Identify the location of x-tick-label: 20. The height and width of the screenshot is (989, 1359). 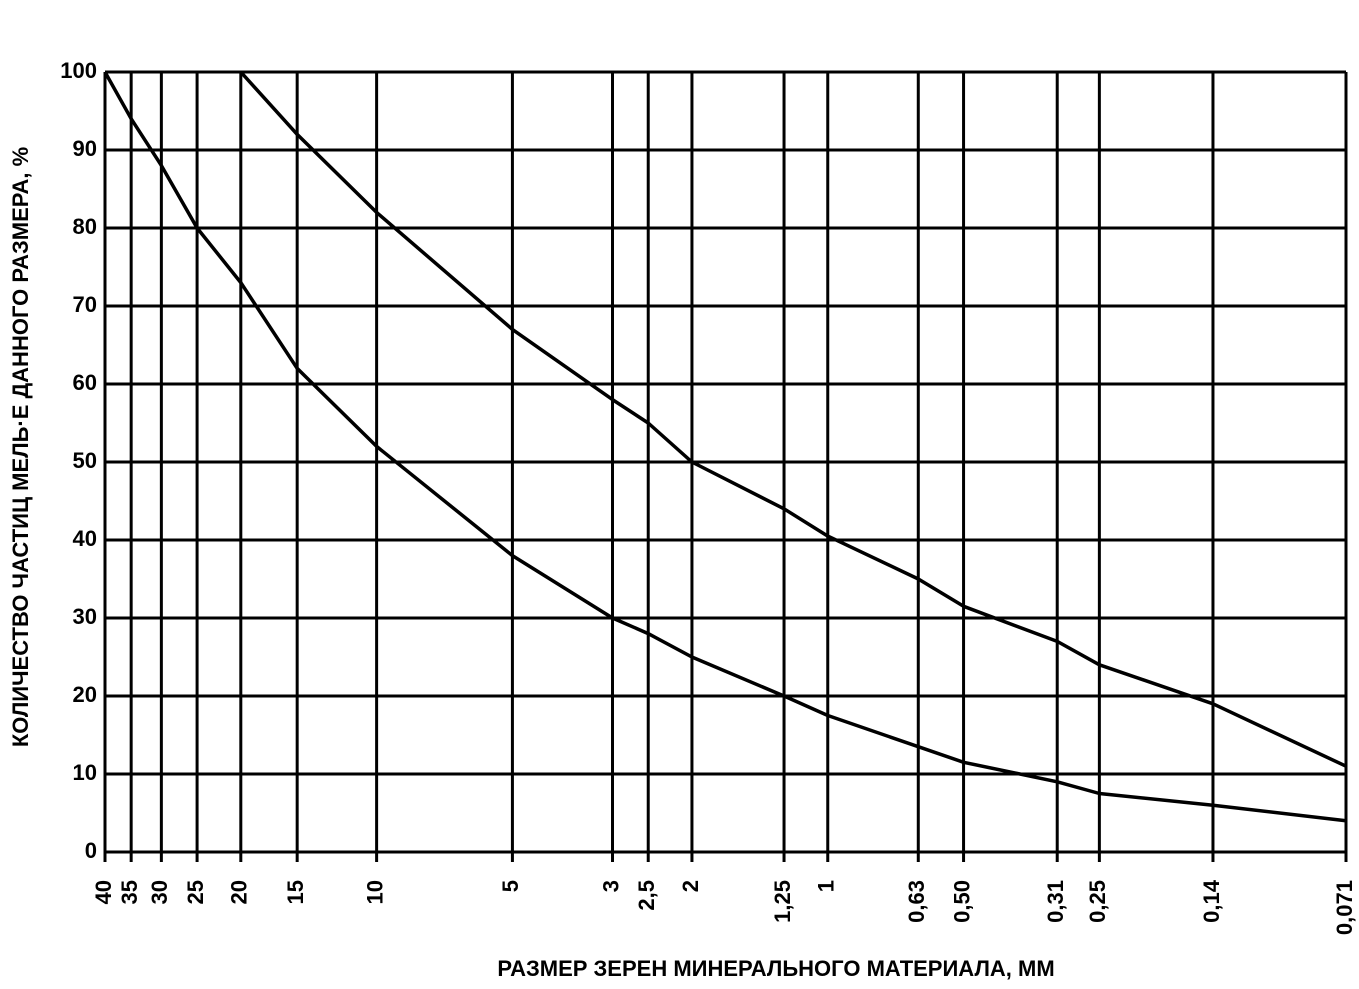
(239, 892).